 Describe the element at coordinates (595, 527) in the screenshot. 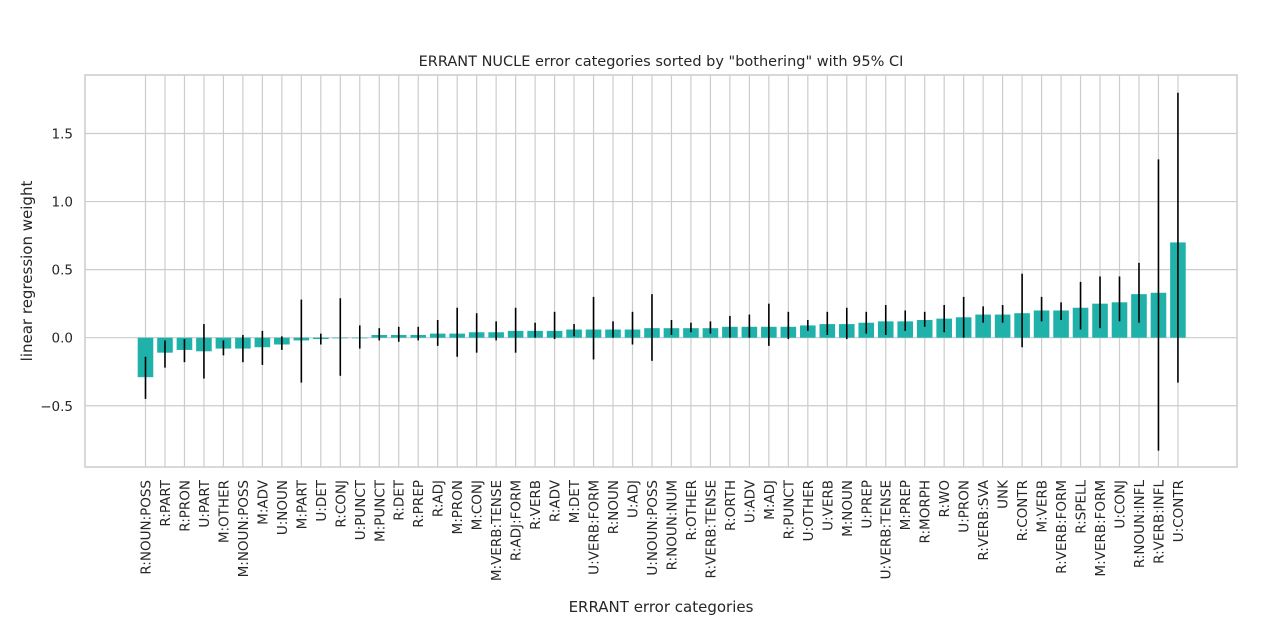

I see `x-tick-label: U:VERB:FORM` at that location.